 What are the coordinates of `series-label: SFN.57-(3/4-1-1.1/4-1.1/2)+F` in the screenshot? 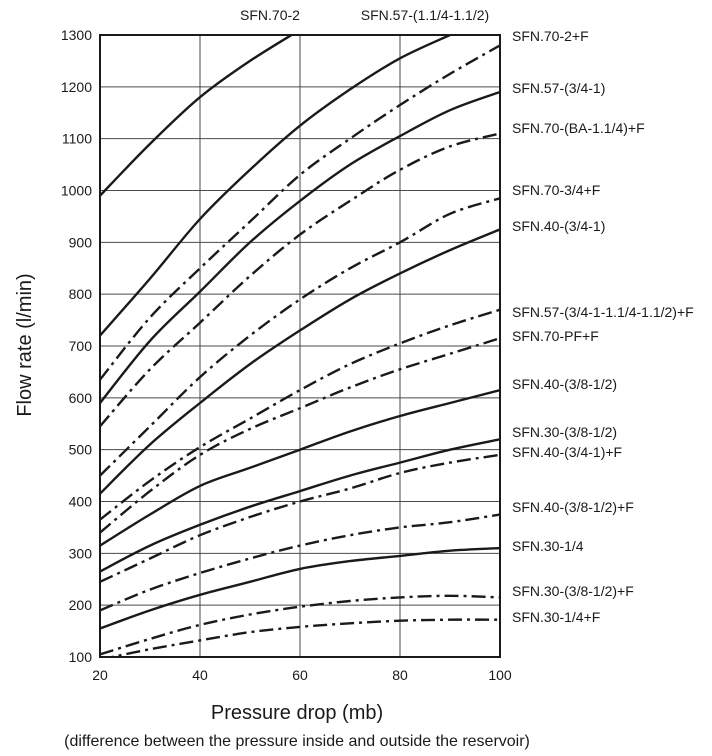 It's located at (603, 312).